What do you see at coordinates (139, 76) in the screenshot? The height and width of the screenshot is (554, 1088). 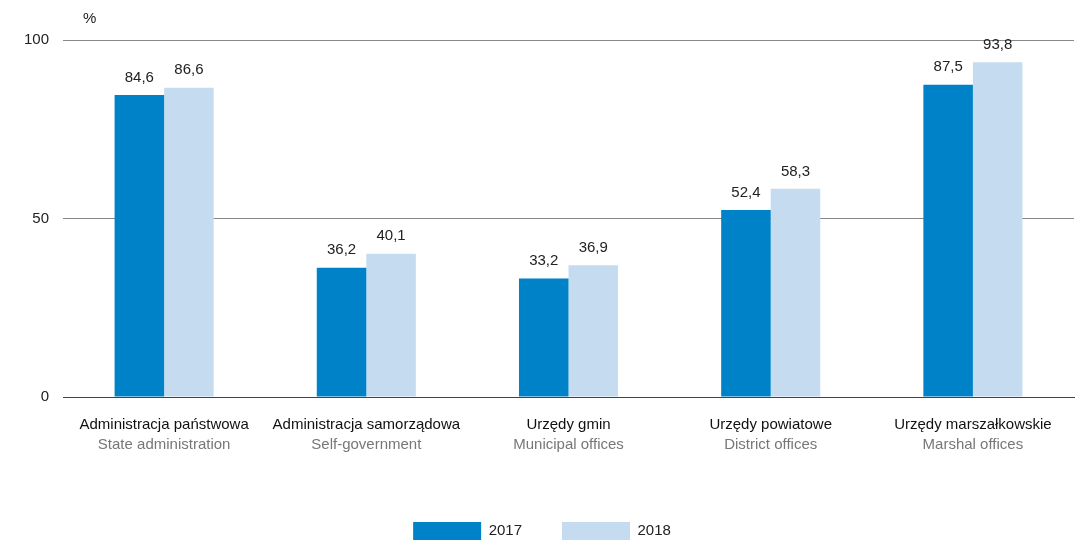 I see `data-label: 84,6` at bounding box center [139, 76].